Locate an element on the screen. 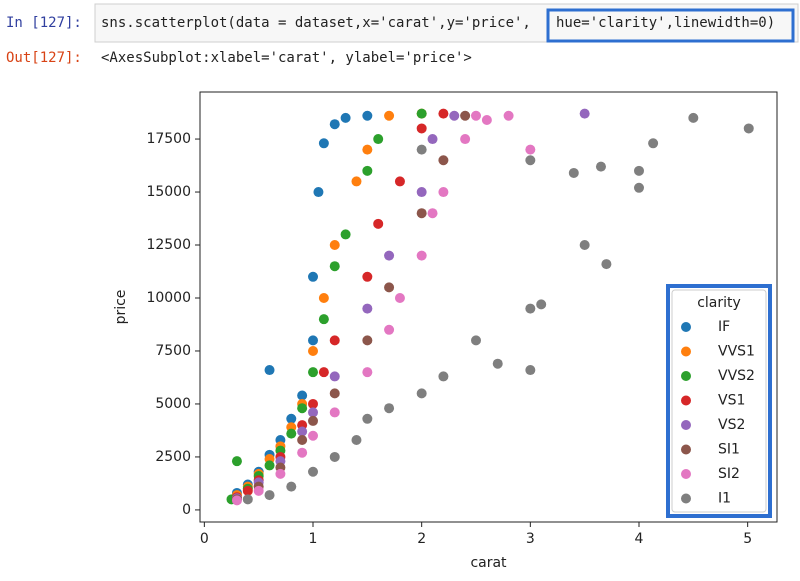  legend-label: IF is located at coordinates (724, 327).